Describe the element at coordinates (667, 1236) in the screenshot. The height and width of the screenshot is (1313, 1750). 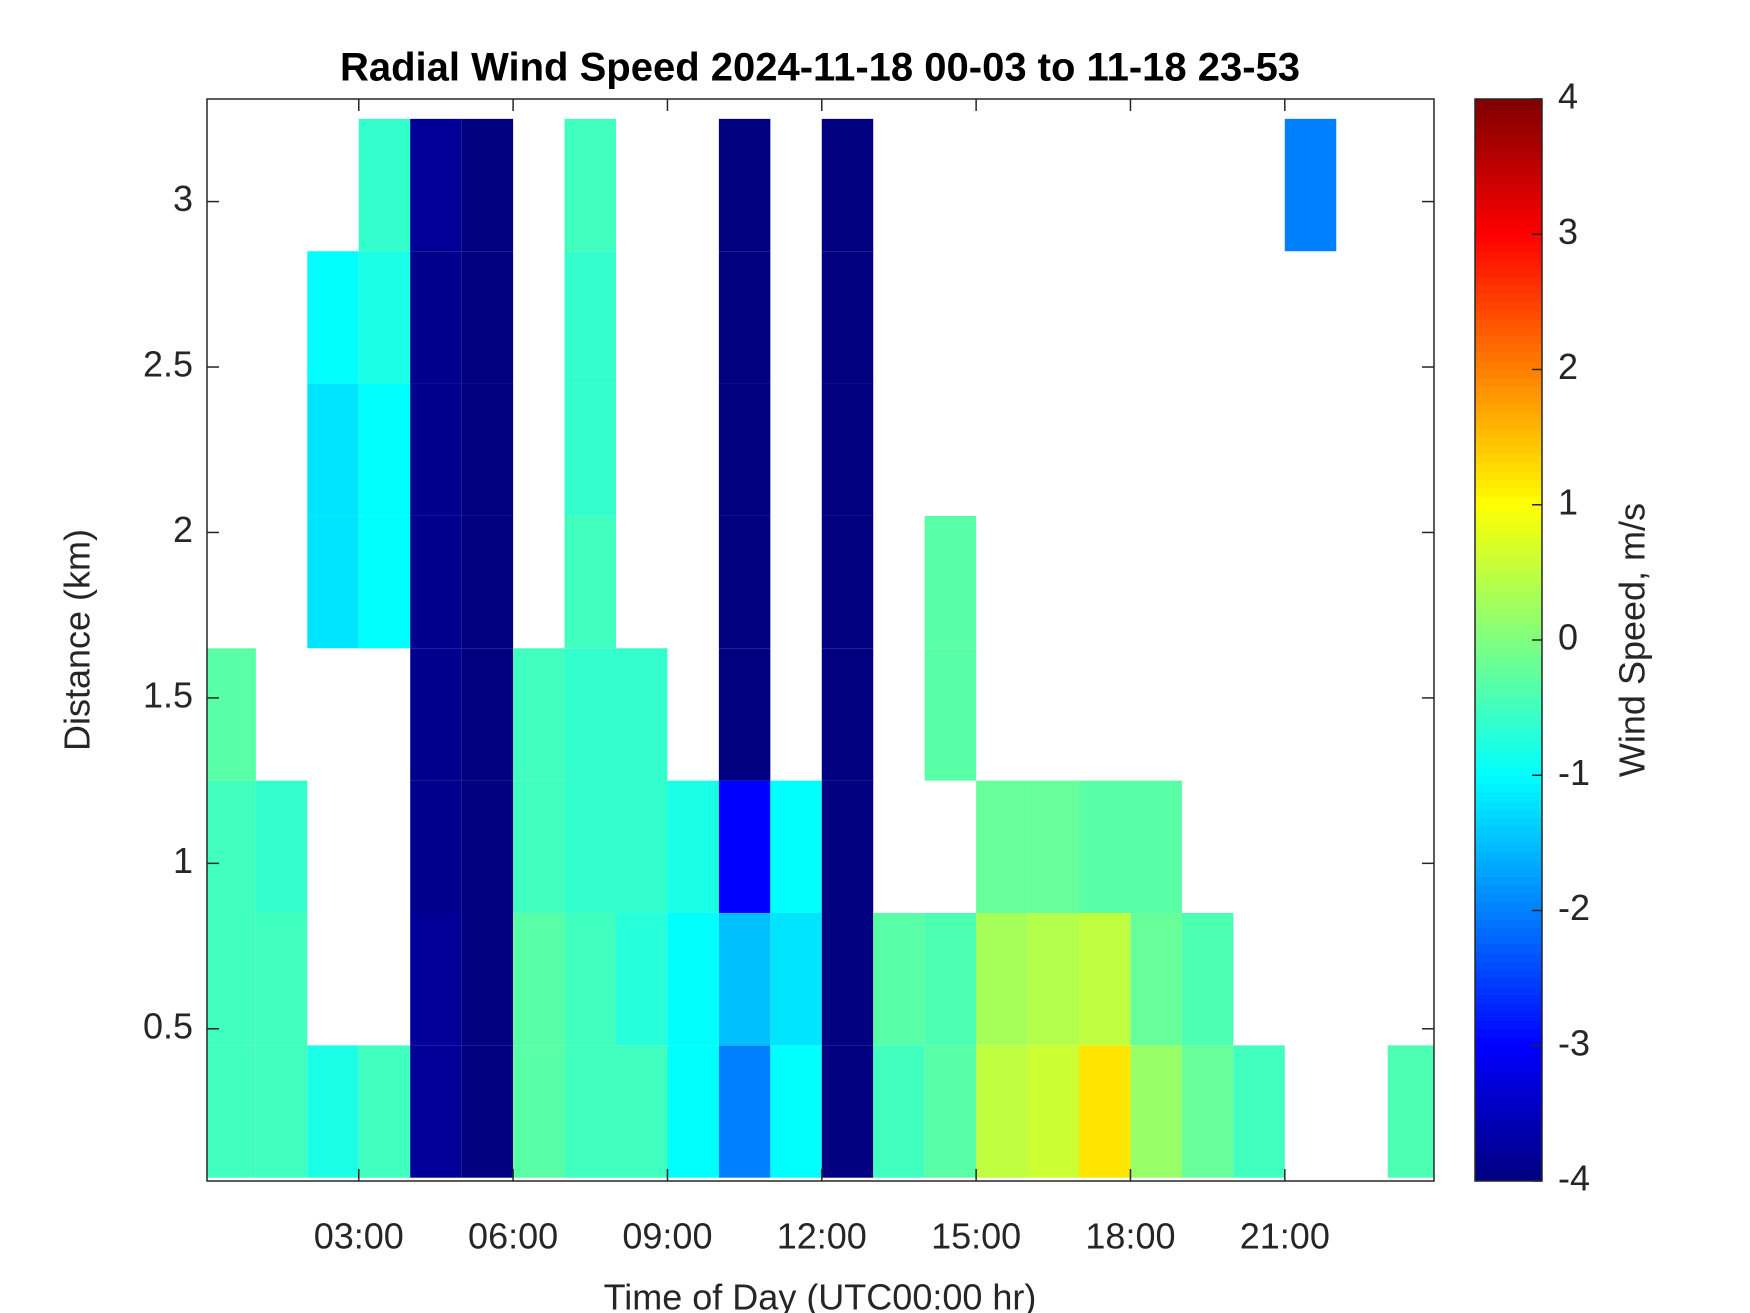
I see `x-tick-label: 09:00` at that location.